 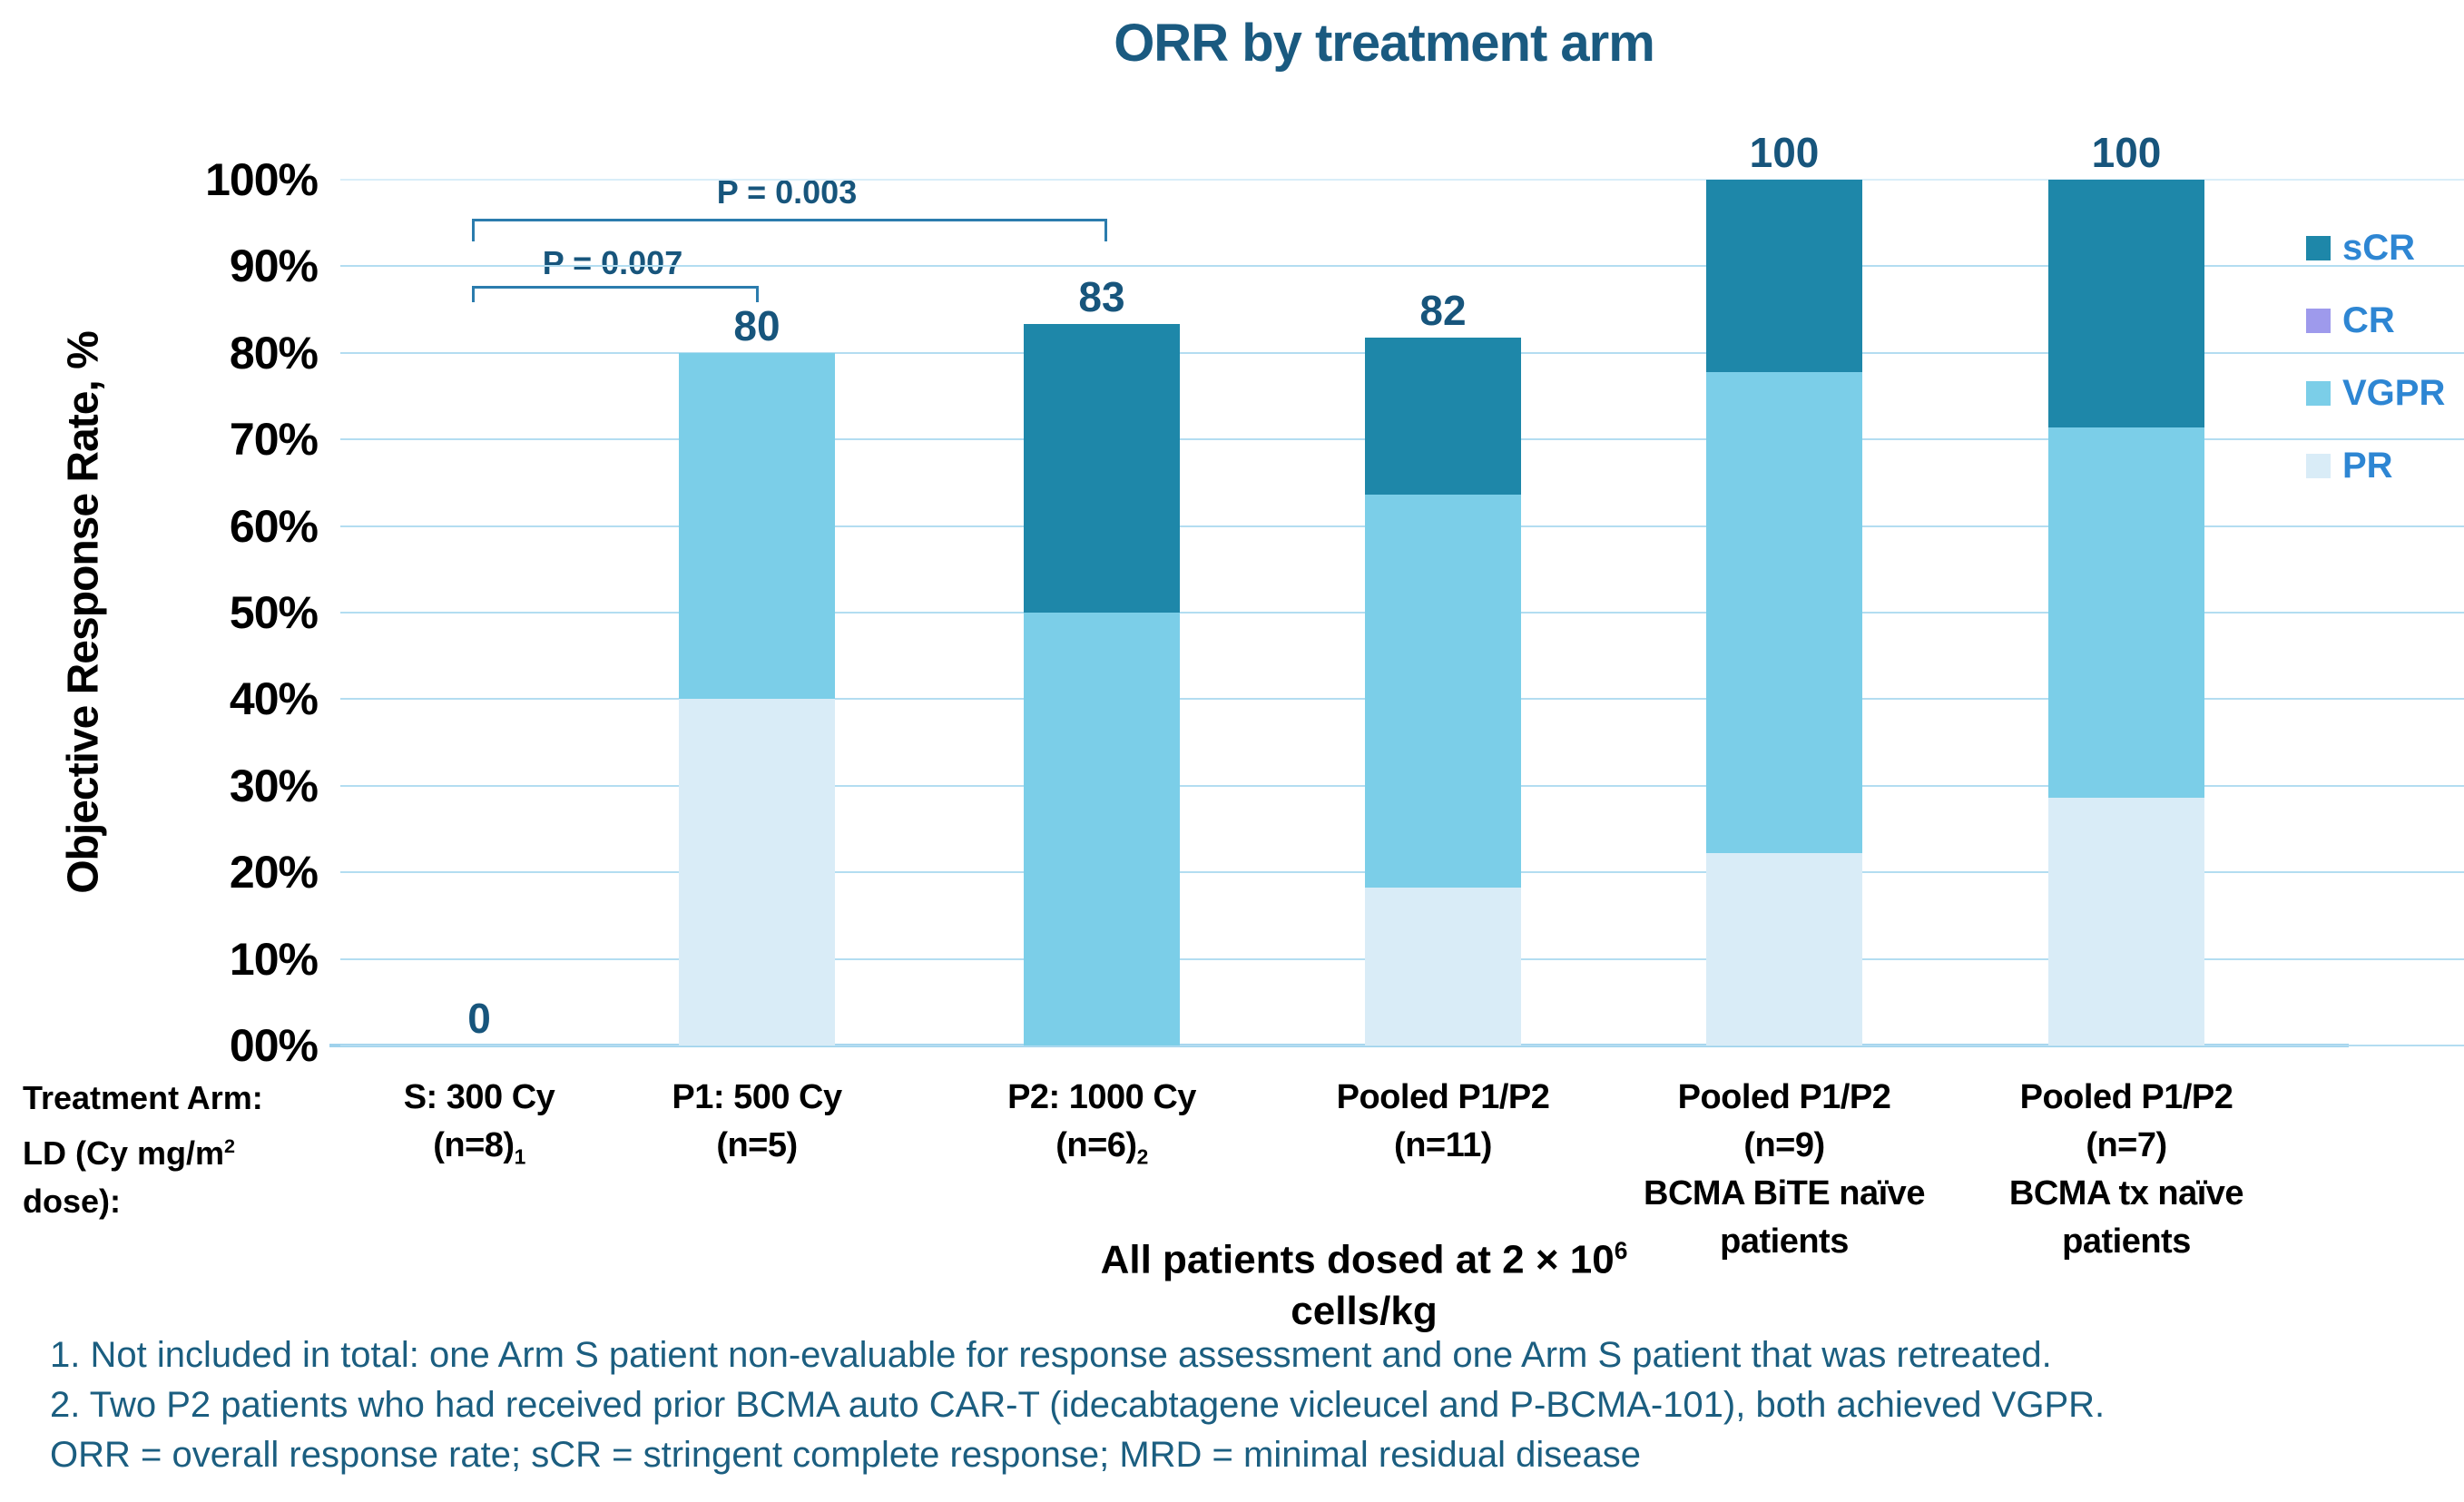 What do you see at coordinates (756, 325) in the screenshot?
I see `bar-value-label: 80` at bounding box center [756, 325].